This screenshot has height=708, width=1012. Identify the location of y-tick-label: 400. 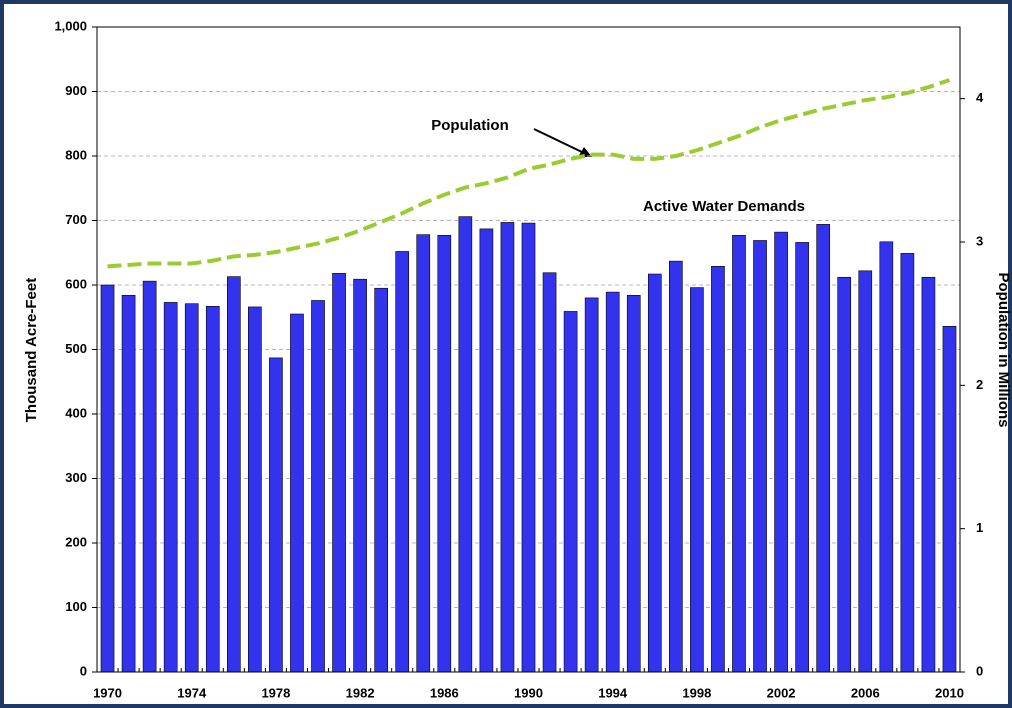
(76, 412).